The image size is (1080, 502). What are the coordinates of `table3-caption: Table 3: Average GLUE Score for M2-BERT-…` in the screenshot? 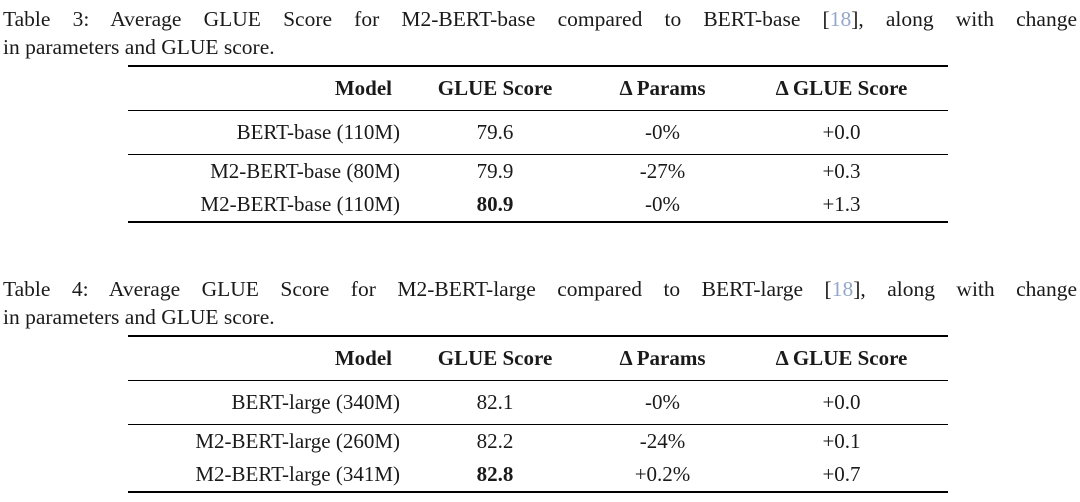 It's located at (540, 30).